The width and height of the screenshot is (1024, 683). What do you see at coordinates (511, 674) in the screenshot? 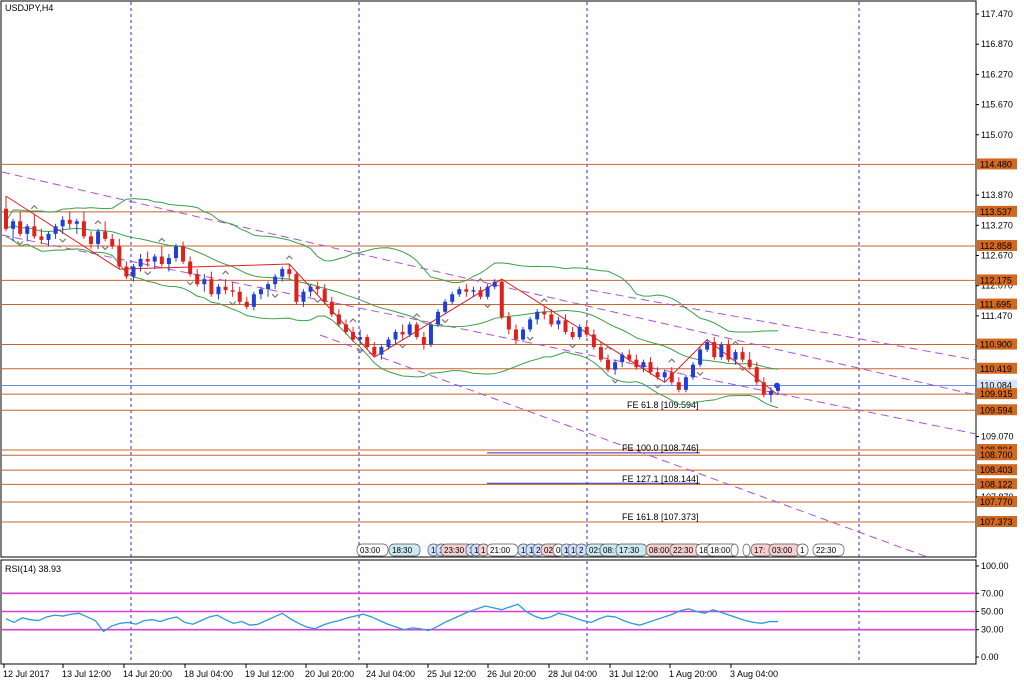
I see `time-tick-label: 26 Jul 20:00` at bounding box center [511, 674].